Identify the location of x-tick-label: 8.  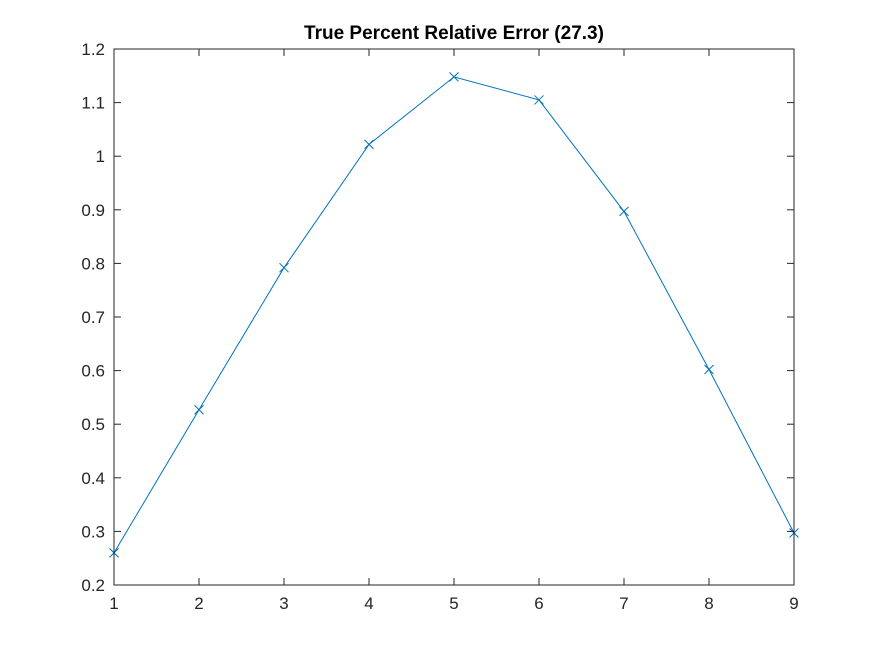
(708, 603).